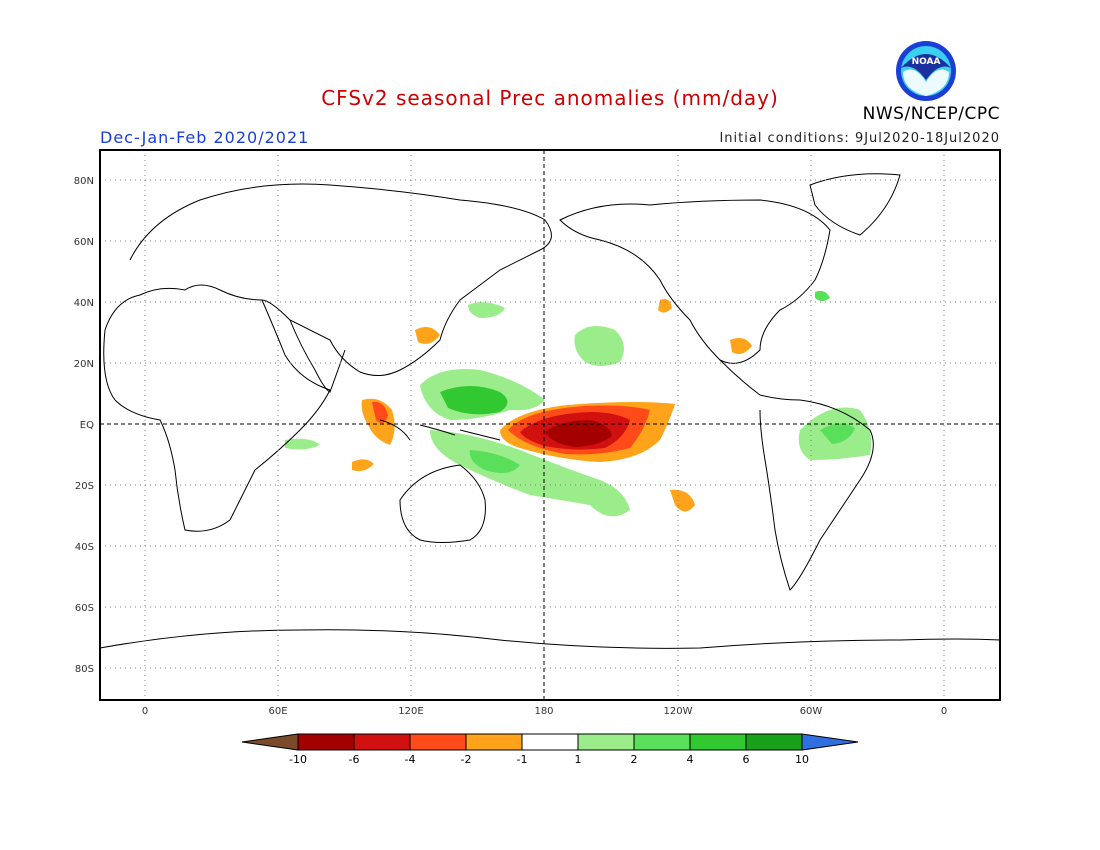 This screenshot has height=850, width=1100. Describe the element at coordinates (410, 711) in the screenshot. I see `lon-label: 120E` at that location.